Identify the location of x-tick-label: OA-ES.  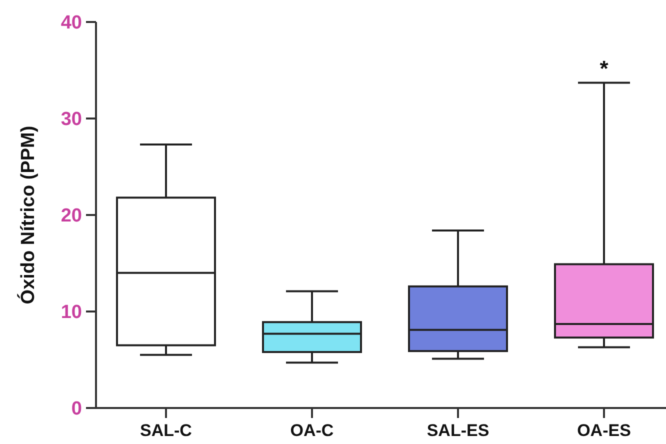
(604, 430).